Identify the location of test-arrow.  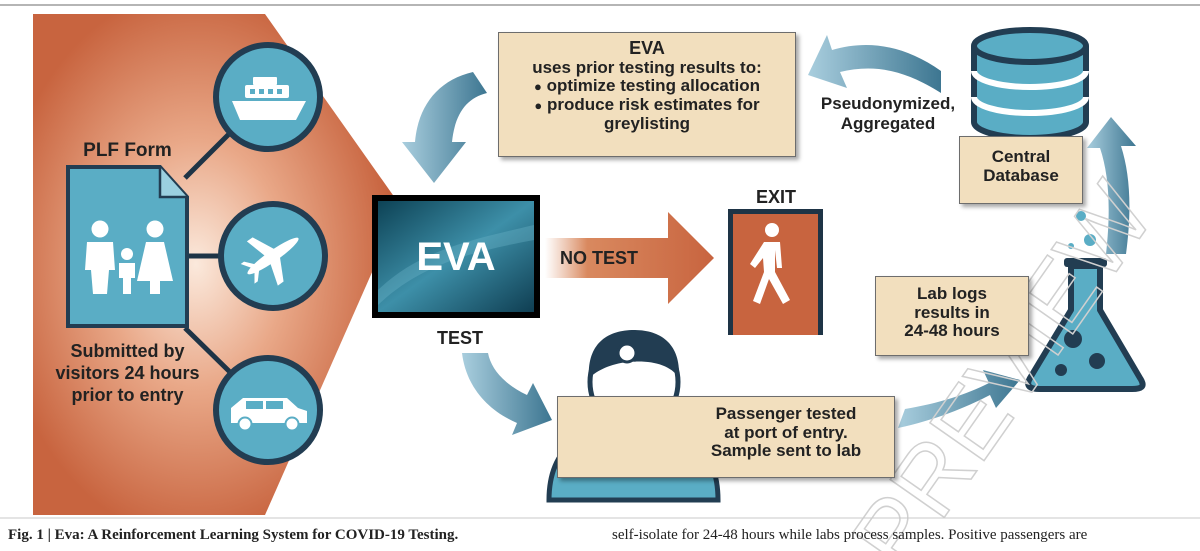
(507, 394).